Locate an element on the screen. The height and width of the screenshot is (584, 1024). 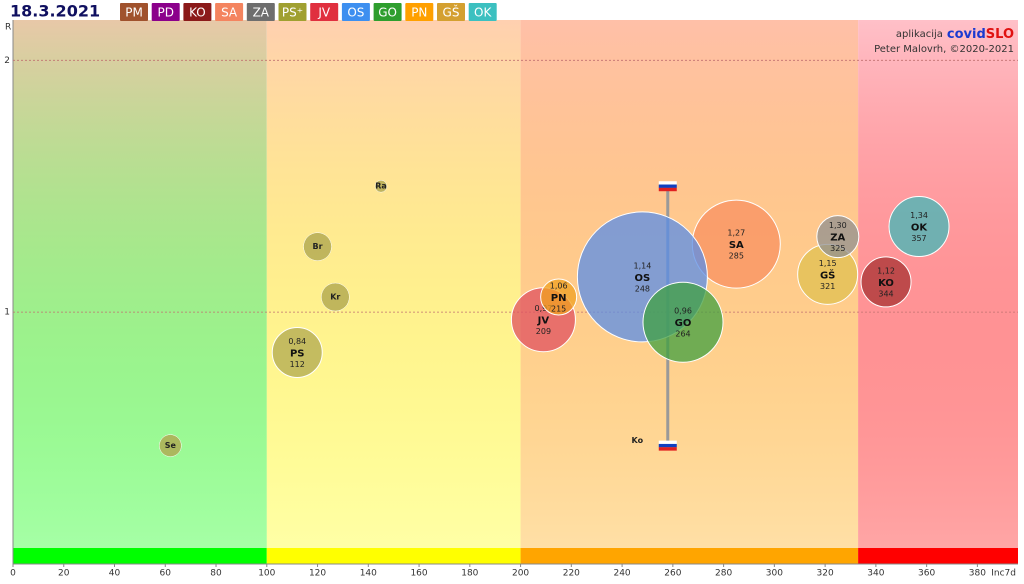
place-label: Ko is located at coordinates (638, 440).